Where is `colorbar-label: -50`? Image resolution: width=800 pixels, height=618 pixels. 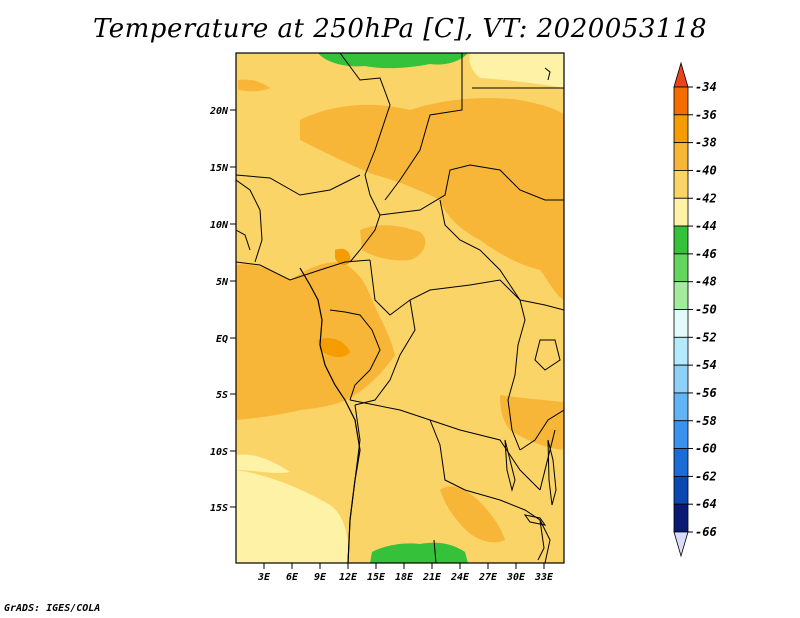 colorbar-label: -50 is located at coordinates (706, 310).